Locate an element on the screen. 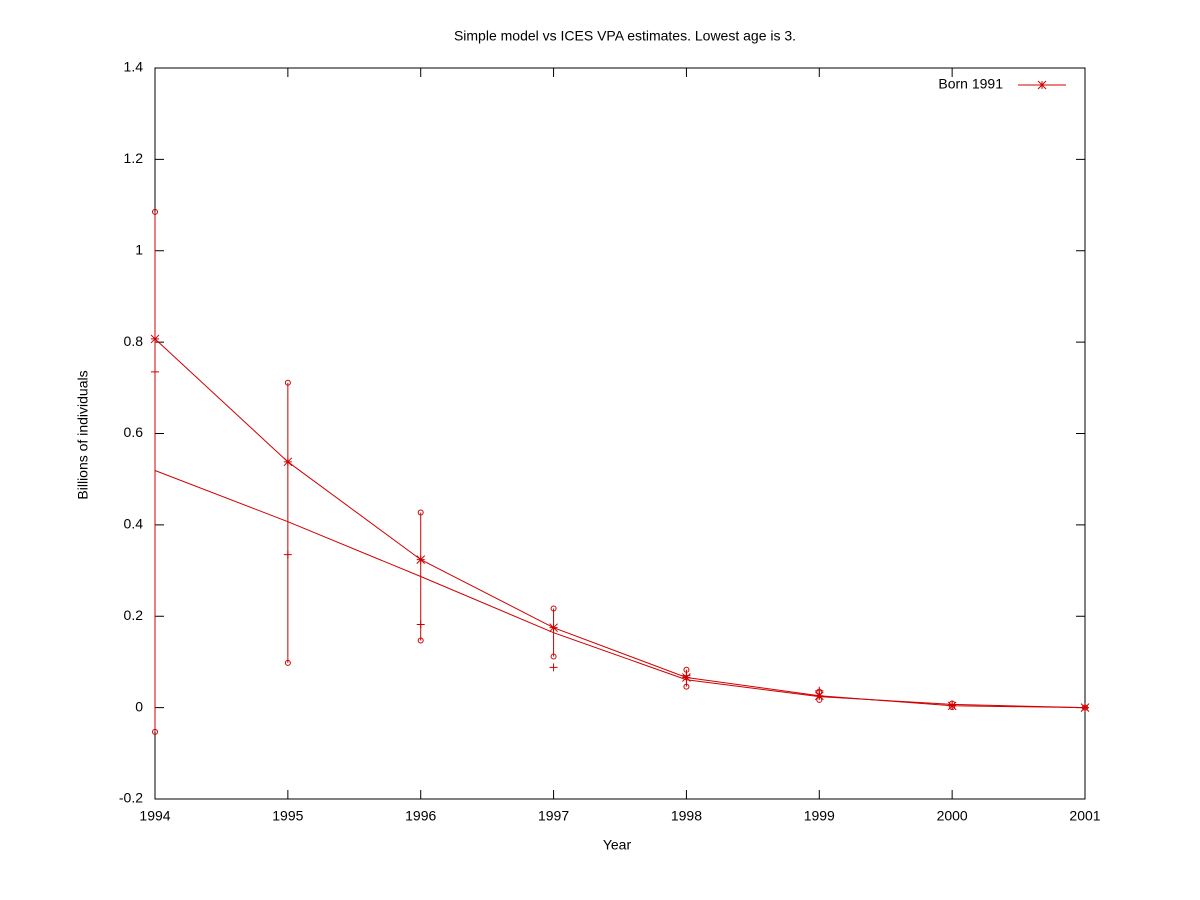 The image size is (1200, 900). y-tick-label: 0.2 is located at coordinates (134, 615).